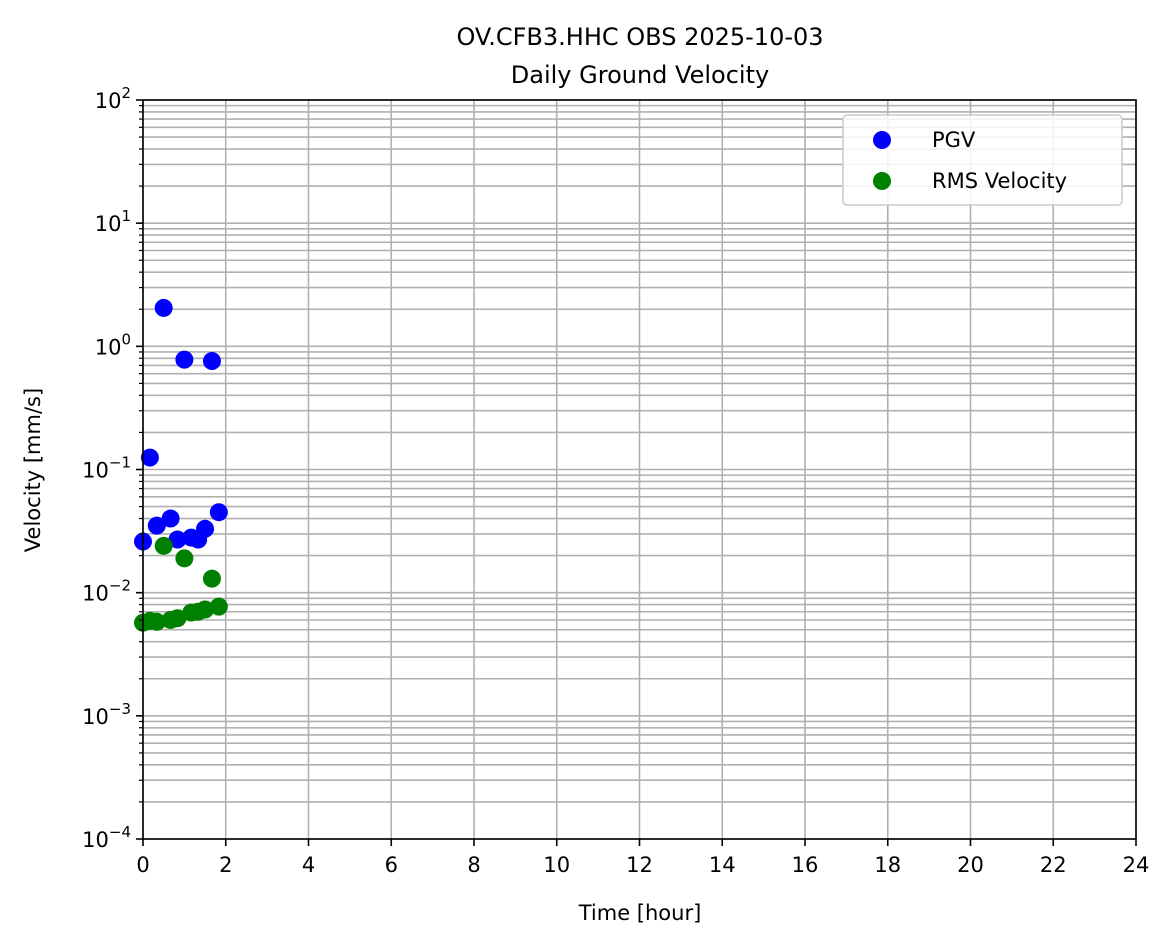 This screenshot has width=1173, height=946. Describe the element at coordinates (887, 865) in the screenshot. I see `x-tick-label: 18` at that location.